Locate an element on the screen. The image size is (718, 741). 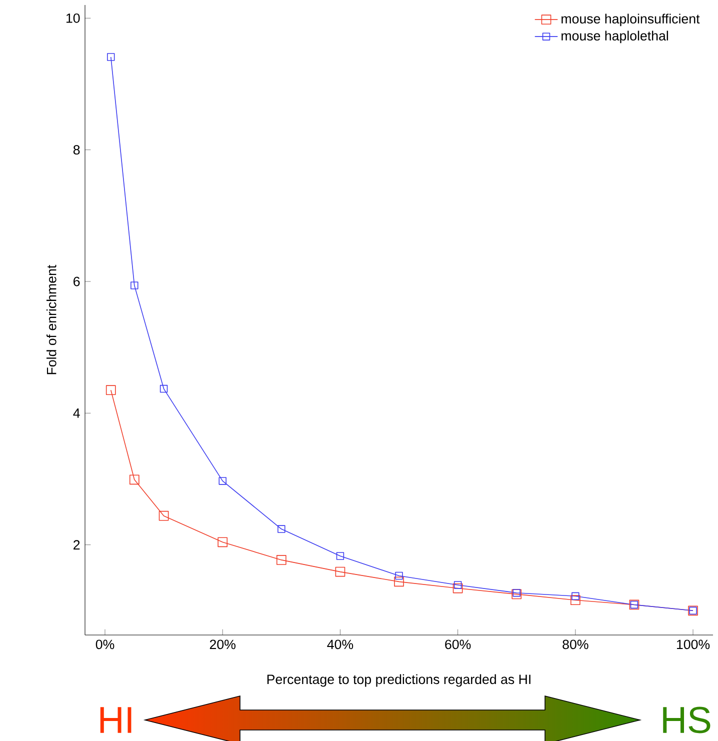
text: HS is located at coordinates (686, 720).